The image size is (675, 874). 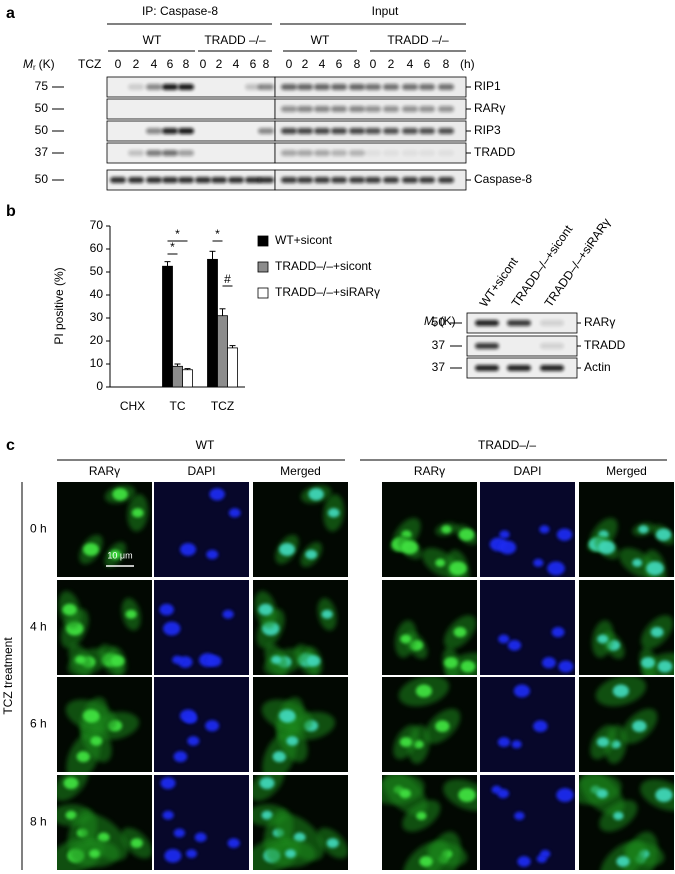 What do you see at coordinates (201, 529) in the screenshot?
I see `micrograph-bg` at bounding box center [201, 529].